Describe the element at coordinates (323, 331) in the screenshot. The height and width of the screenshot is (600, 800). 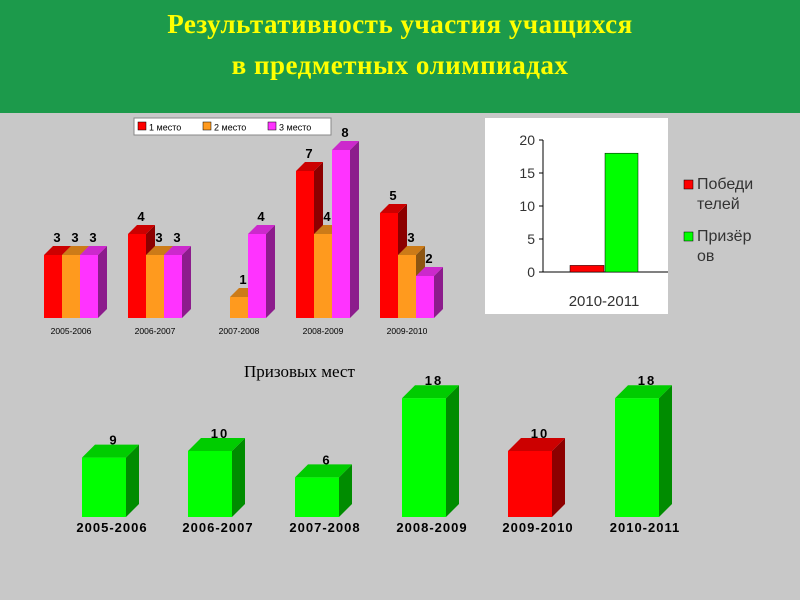
I see `x-tick-2008-2009: 2008-2009` at that location.